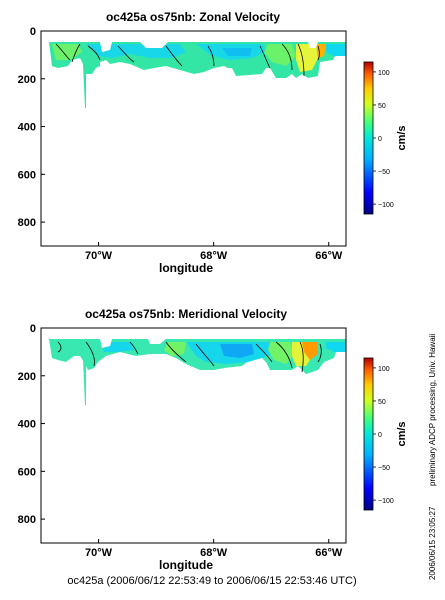  What do you see at coordinates (186, 314) in the screenshot?
I see `chart-title: oc425a os75nb: Meridional Velocity` at bounding box center [186, 314].